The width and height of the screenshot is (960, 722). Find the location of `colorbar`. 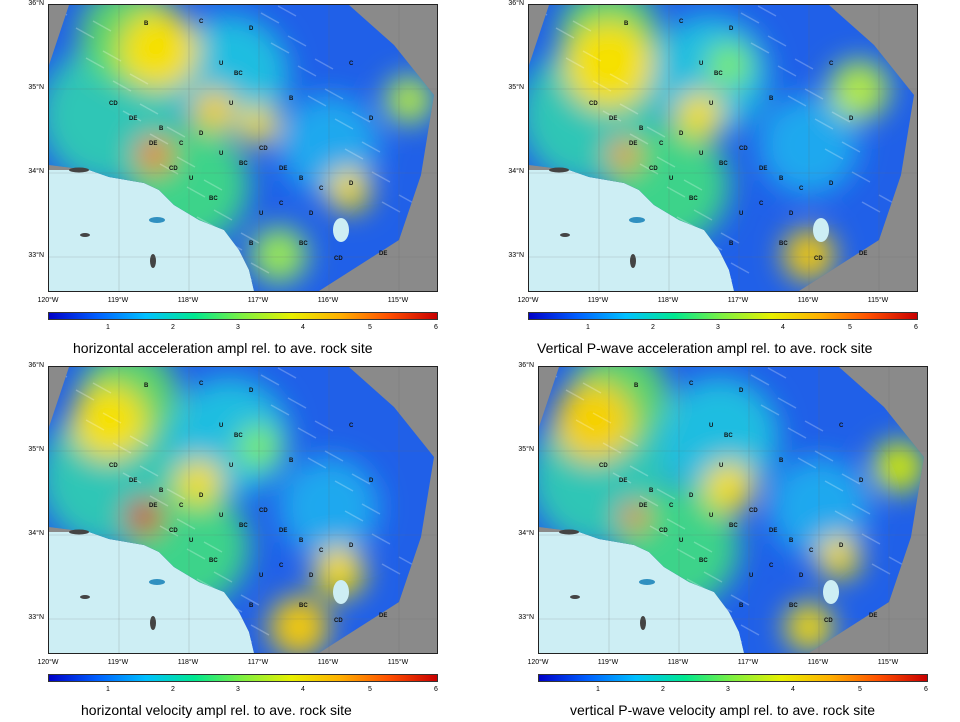

colorbar is located at coordinates (723, 316).